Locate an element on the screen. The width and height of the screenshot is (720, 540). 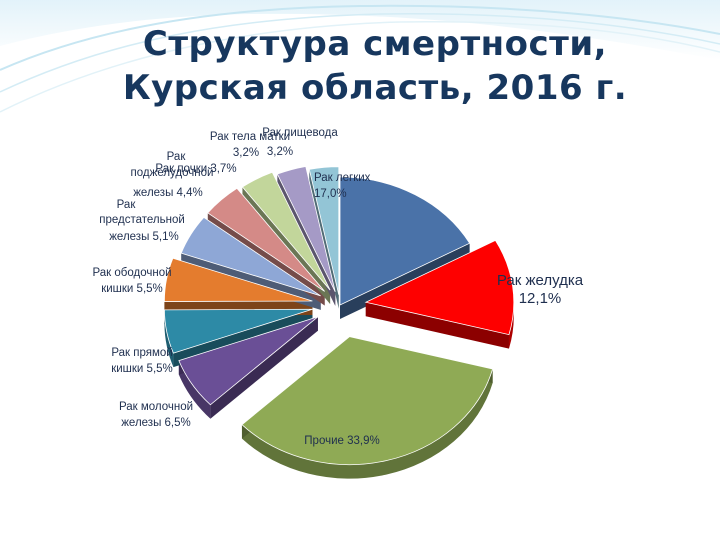
slice-label-3: Прочие 33,9% is located at coordinates (341, 441).